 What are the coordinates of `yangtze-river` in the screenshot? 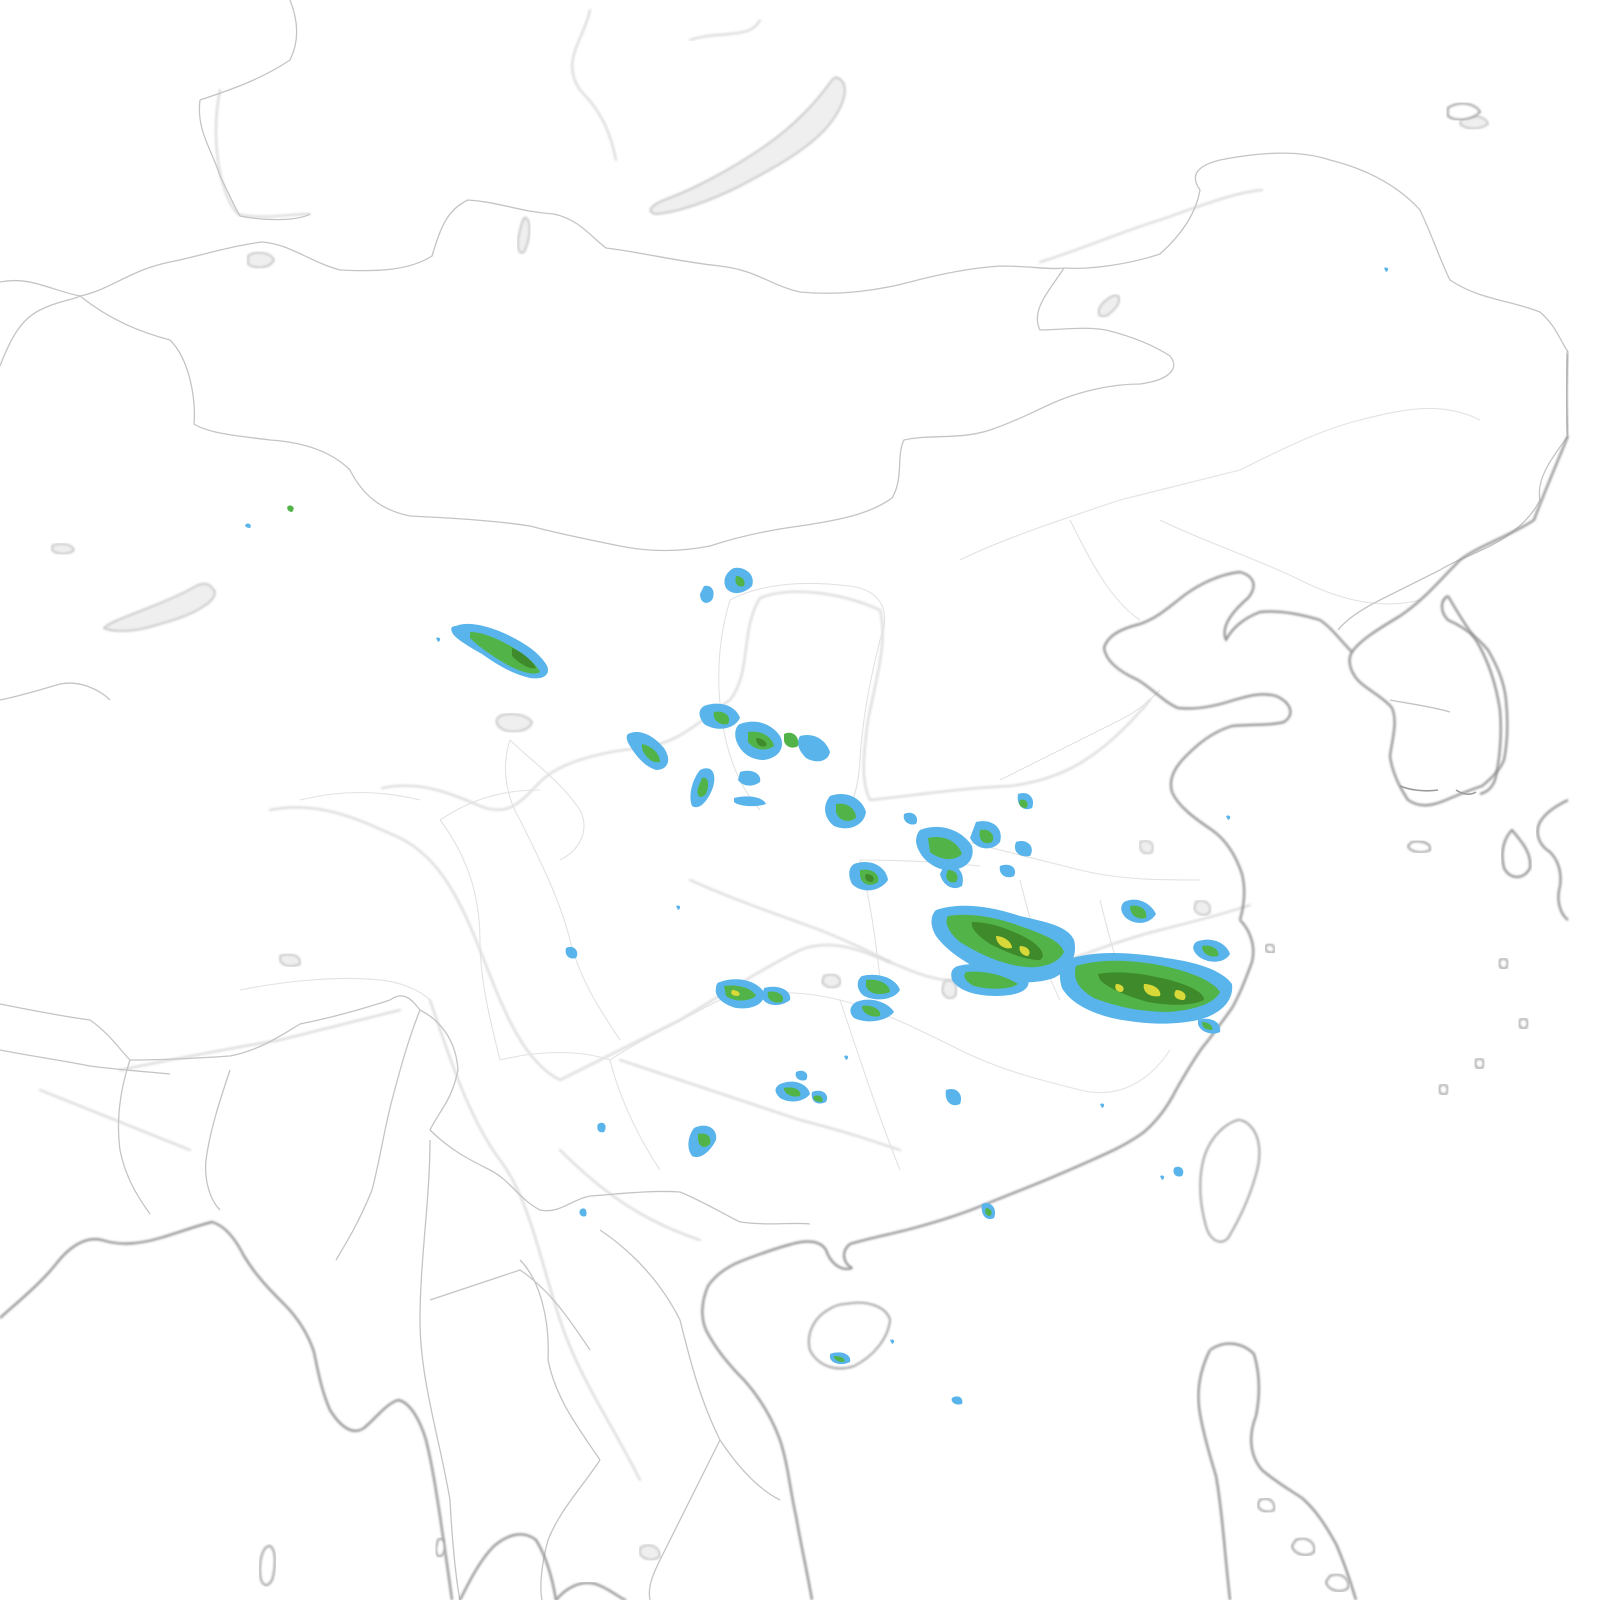 It's located at (760, 944).